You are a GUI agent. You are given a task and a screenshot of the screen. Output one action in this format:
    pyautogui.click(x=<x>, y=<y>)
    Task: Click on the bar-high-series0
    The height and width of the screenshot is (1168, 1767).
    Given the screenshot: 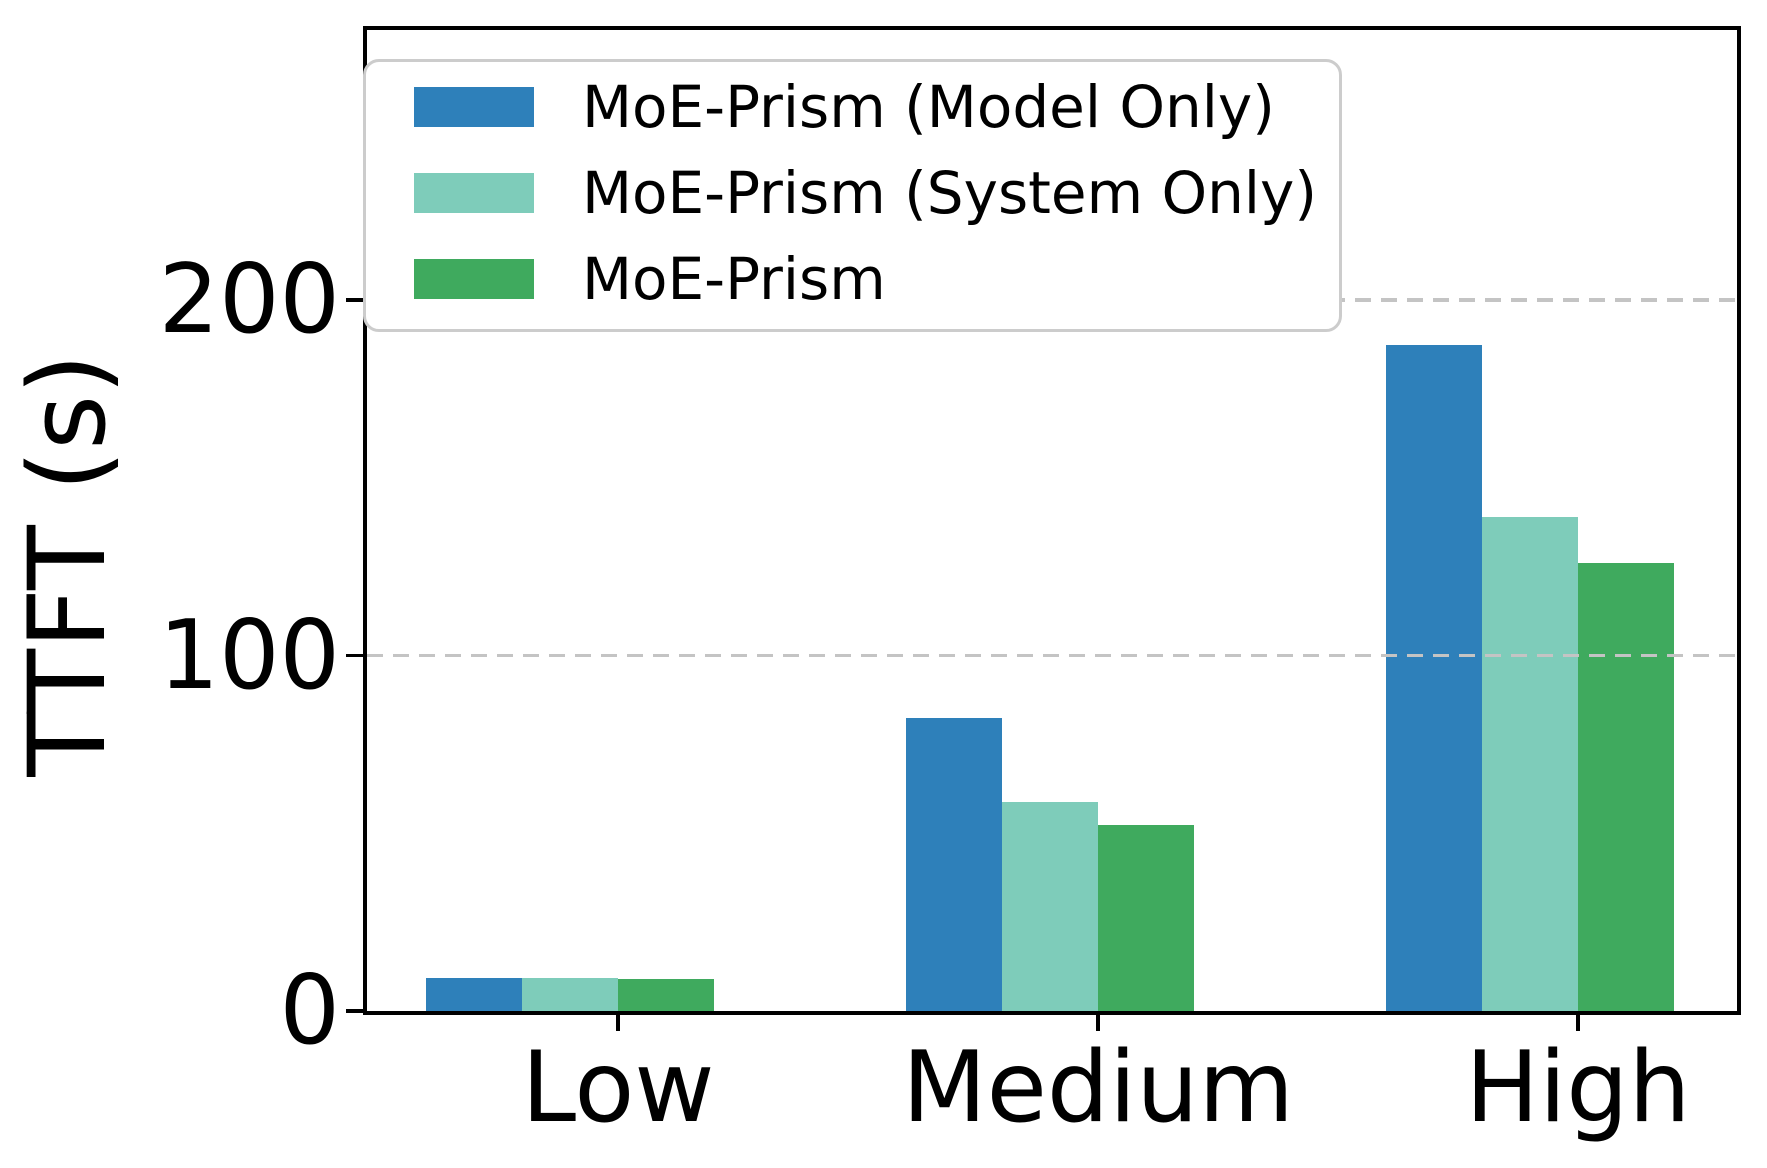 What is the action you would take?
    pyautogui.click(x=1434, y=677)
    